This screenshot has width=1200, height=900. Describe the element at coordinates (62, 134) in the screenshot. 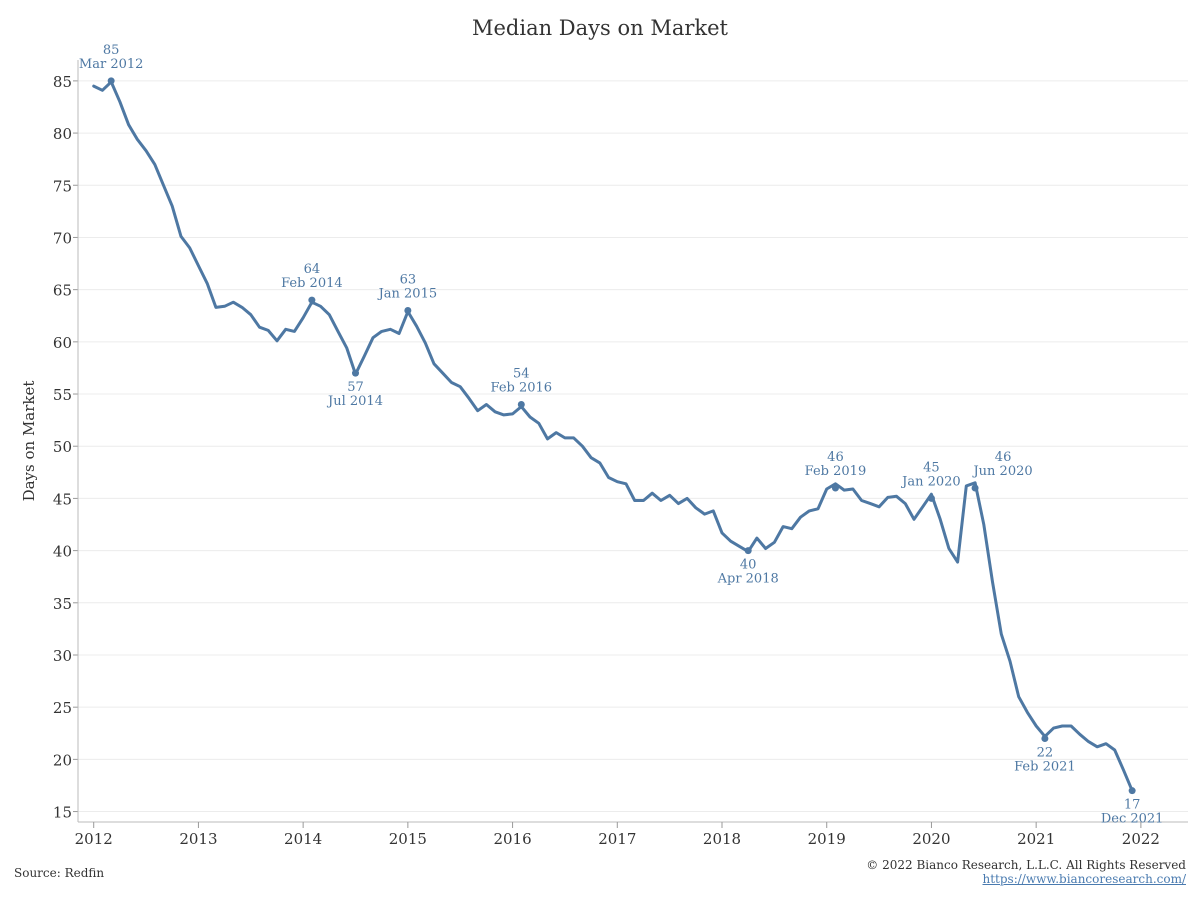

I see `y-tick-label: 80` at that location.